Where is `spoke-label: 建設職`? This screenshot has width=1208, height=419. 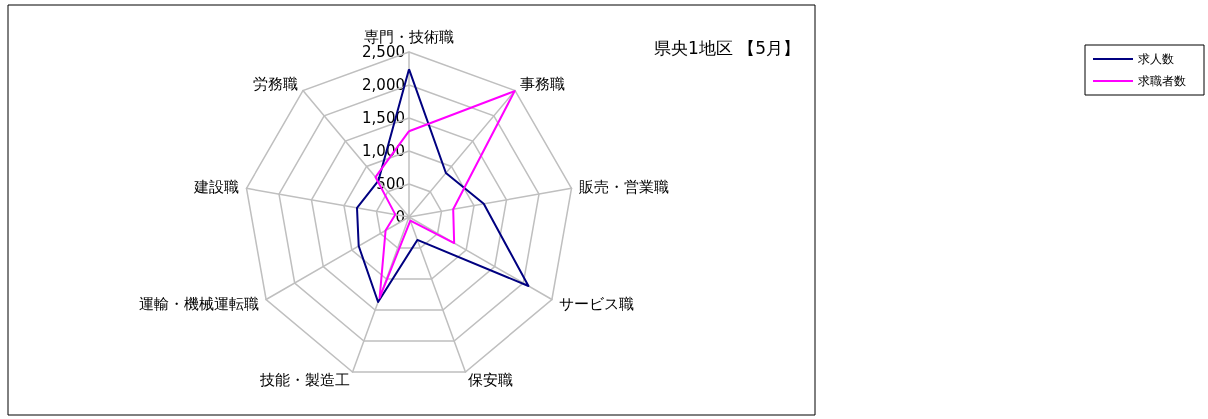
spoke-label: 建設職 is located at coordinates (215, 186).